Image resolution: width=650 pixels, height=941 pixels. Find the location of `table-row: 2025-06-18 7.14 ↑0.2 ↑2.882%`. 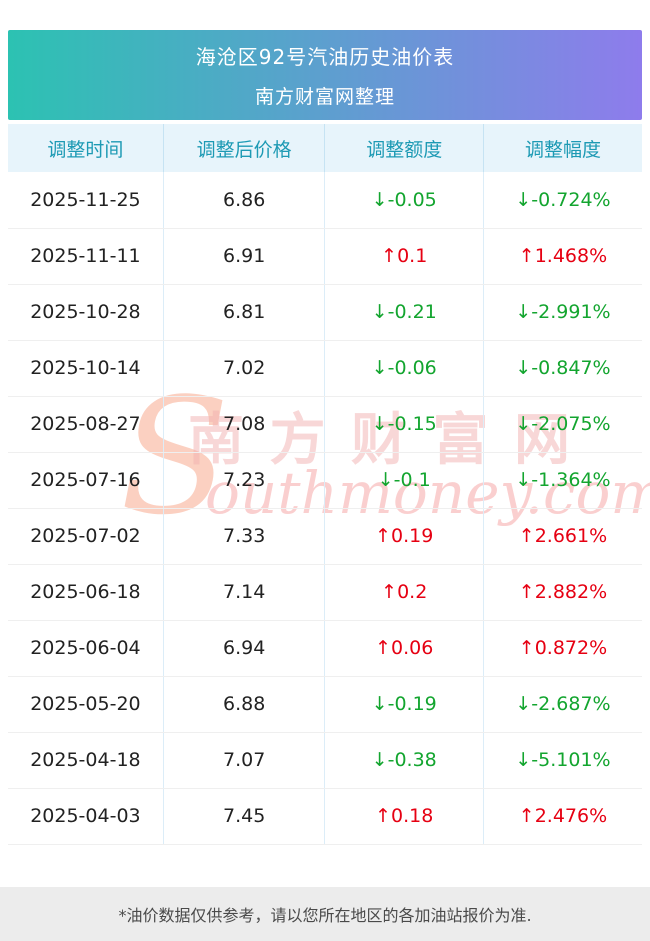

table-row: 2025-06-18 7.14 ↑0.2 ↑2.882% is located at coordinates (325, 592).